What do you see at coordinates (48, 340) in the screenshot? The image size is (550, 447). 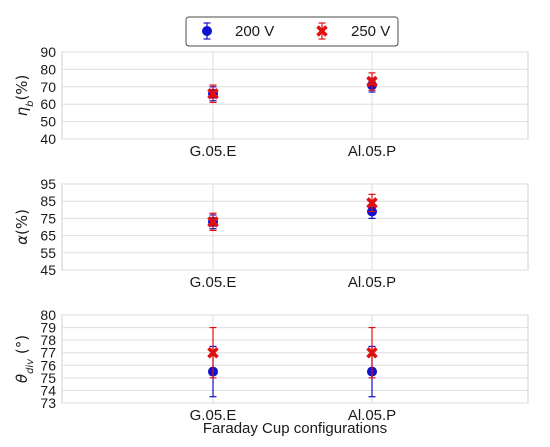 I see `y-tick-label: 78` at bounding box center [48, 340].